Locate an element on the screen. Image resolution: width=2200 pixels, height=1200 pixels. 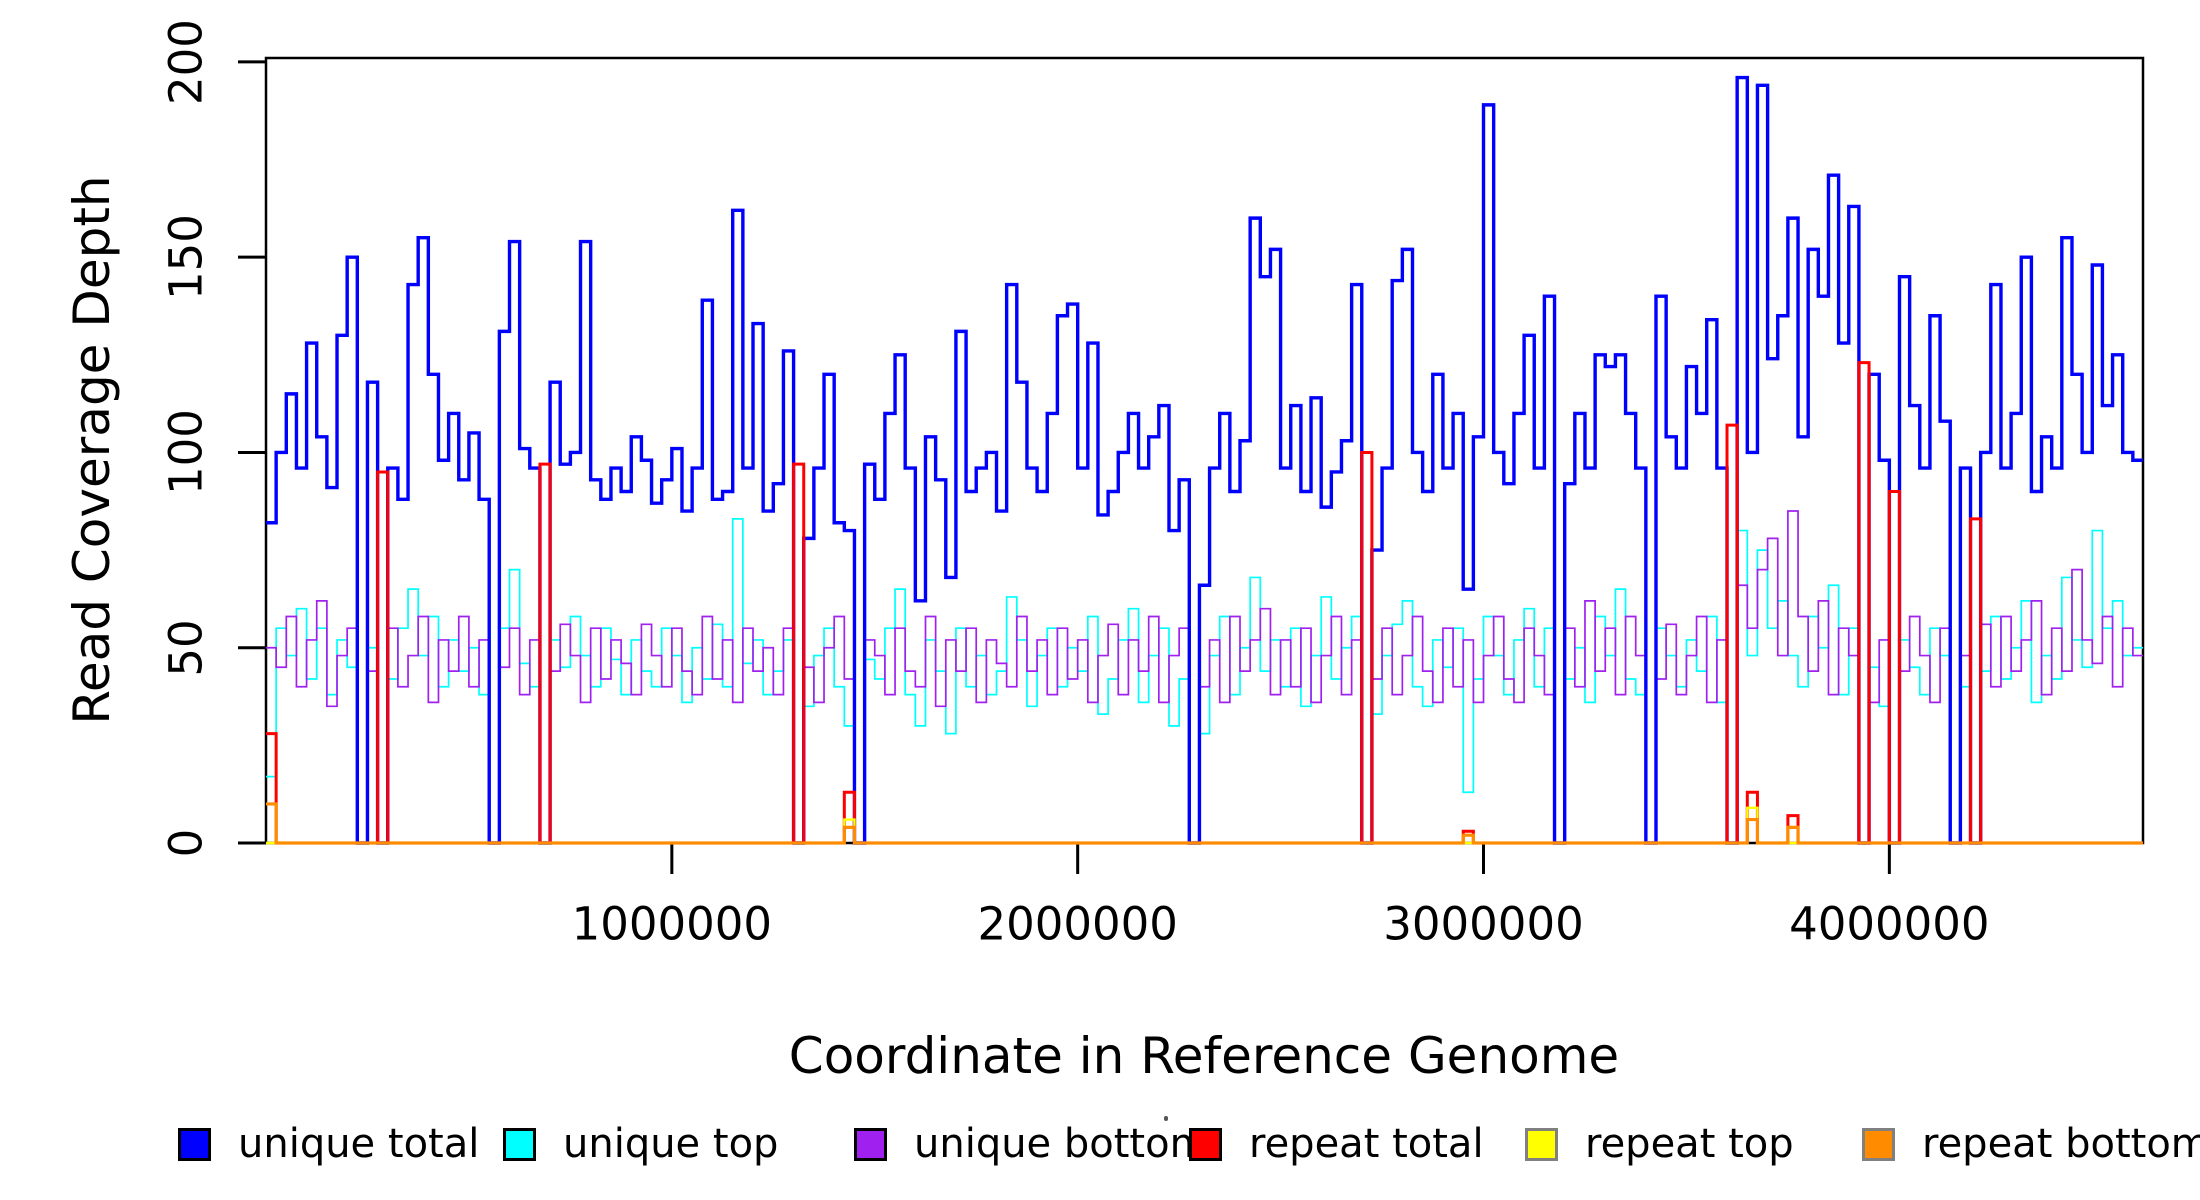
legend-item-unique-total: unique total is located at coordinates (329, 1144).